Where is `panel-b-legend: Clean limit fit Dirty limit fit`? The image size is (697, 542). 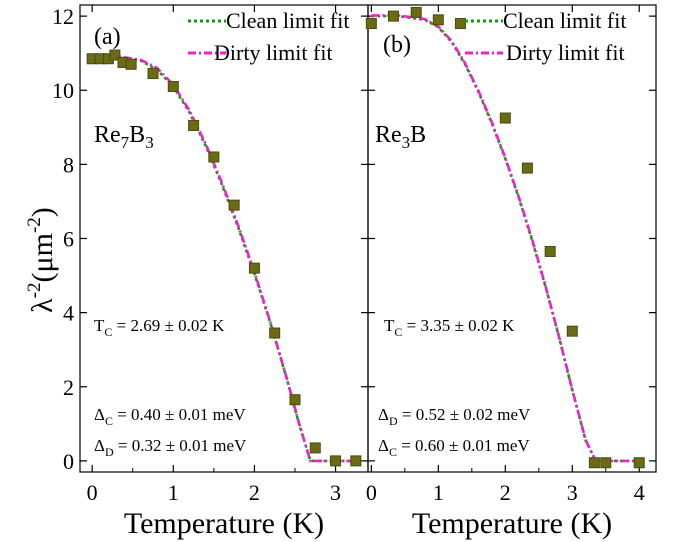
panel-b-legend: Clean limit fit Dirty limit fit is located at coordinates (545, 36).